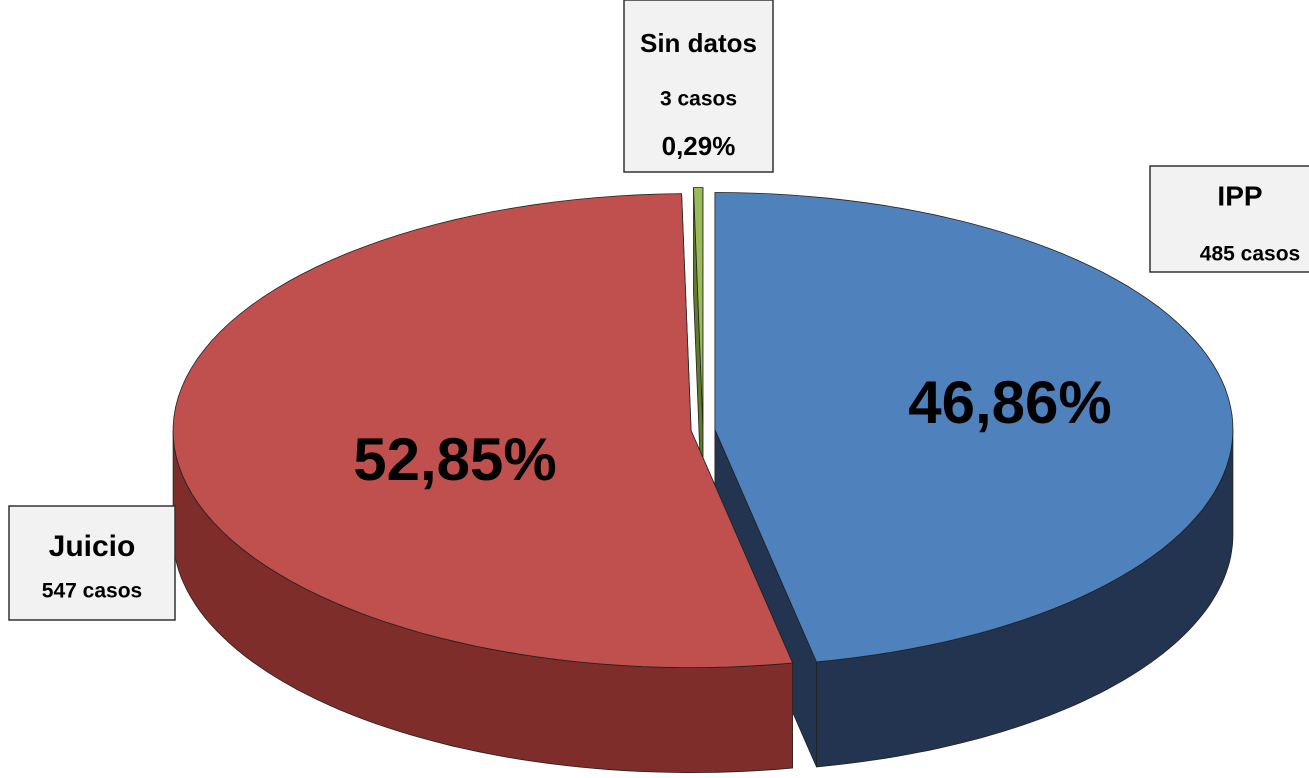 Image resolution: width=1309 pixels, height=778 pixels. I want to click on count-label: 485 casos, so click(1250, 254).